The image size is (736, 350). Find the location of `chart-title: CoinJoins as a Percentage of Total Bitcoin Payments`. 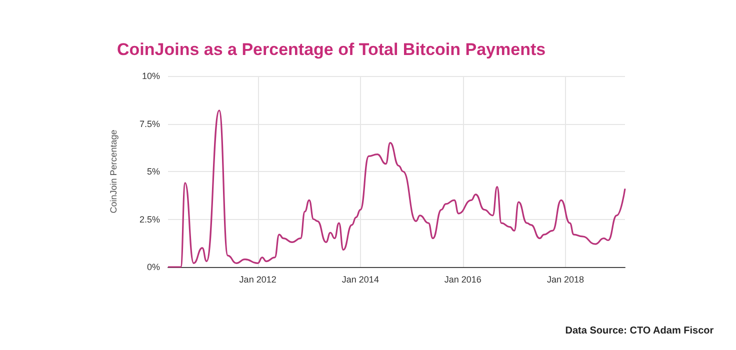

chart-title: CoinJoins as a Percentage of Total Bitcoin Payments is located at coordinates (331, 49).